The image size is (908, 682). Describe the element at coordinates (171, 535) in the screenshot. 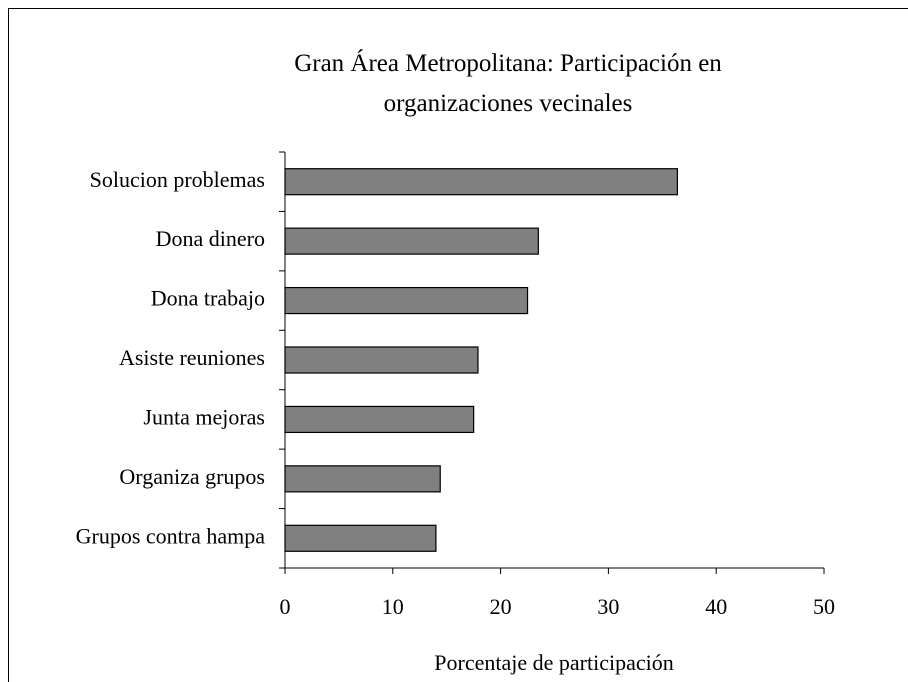

I see `y-tick-label: Grupos contra hampa` at that location.